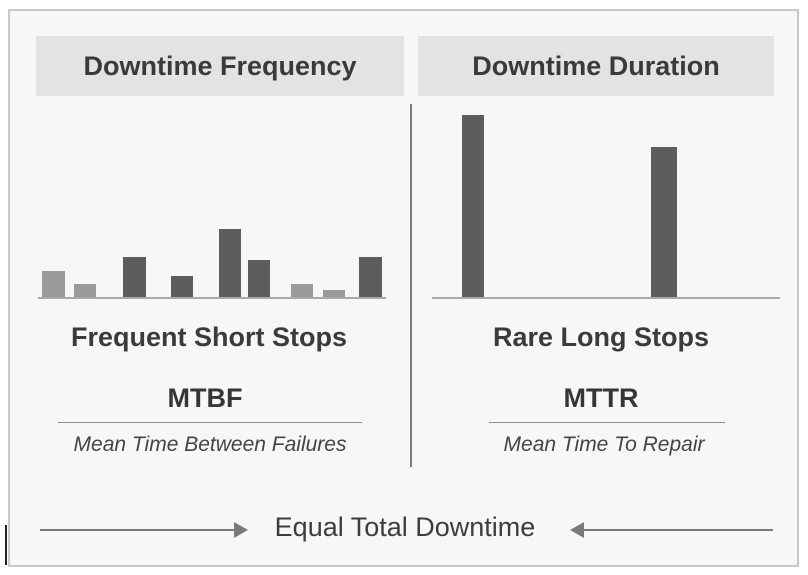 This screenshot has width=808, height=575. What do you see at coordinates (210, 422) in the screenshot?
I see `left-metric-rule` at bounding box center [210, 422].